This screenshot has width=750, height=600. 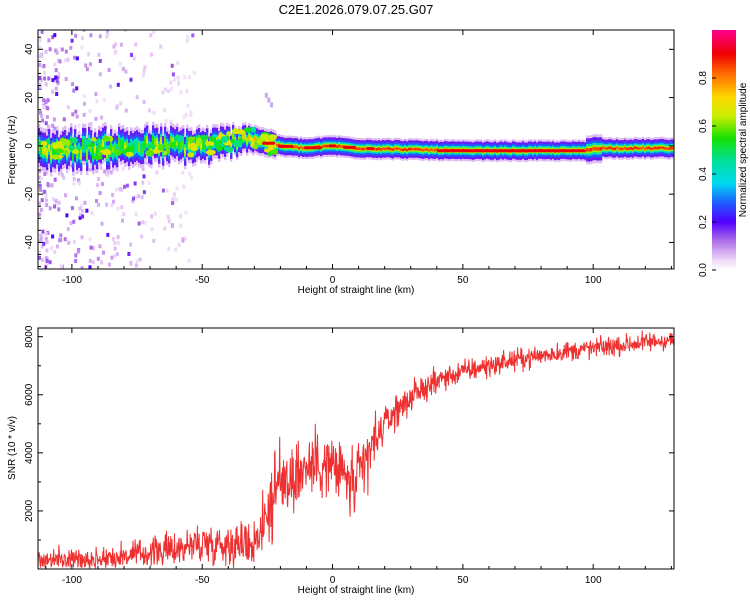 I want to click on snr-x-tick-label: 0, so click(x=333, y=580).